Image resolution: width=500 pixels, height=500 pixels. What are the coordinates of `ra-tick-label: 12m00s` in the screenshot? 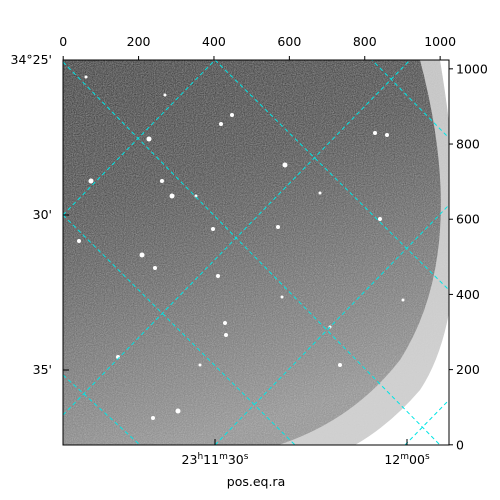 It's located at (407, 459).